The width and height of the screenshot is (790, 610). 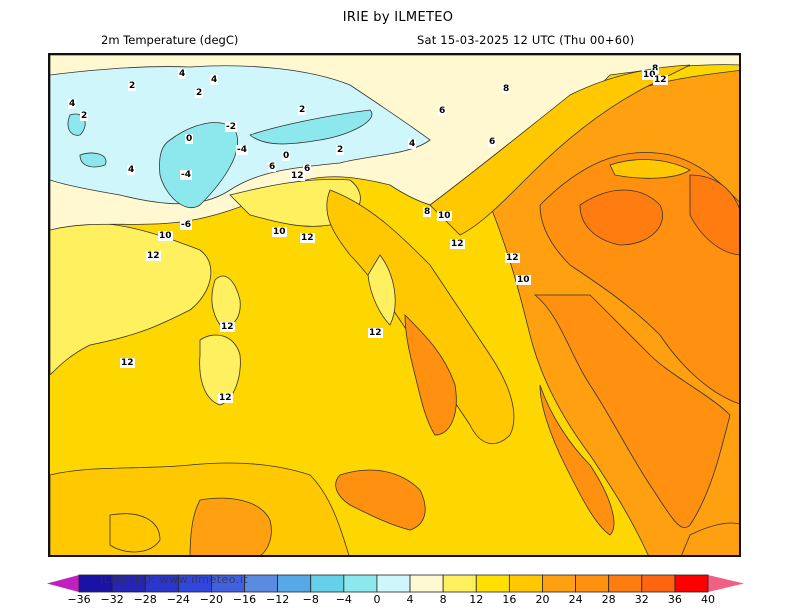 I want to click on chart-title: IRIE by ILMETEO, so click(x=398, y=17).